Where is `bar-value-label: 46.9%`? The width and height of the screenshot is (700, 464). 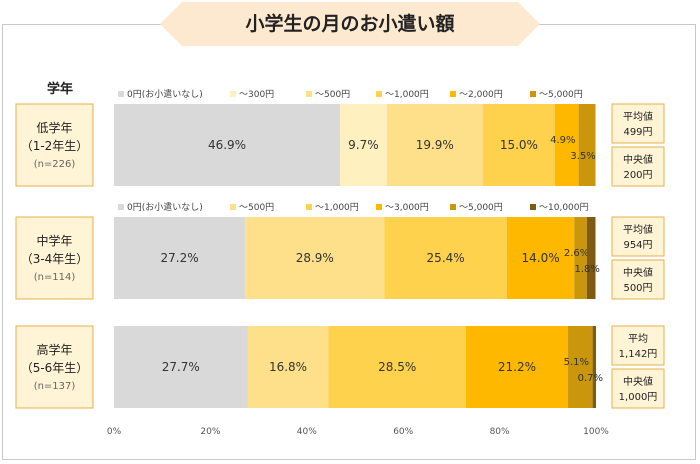
bar-value-label: 46.9% is located at coordinates (227, 145).